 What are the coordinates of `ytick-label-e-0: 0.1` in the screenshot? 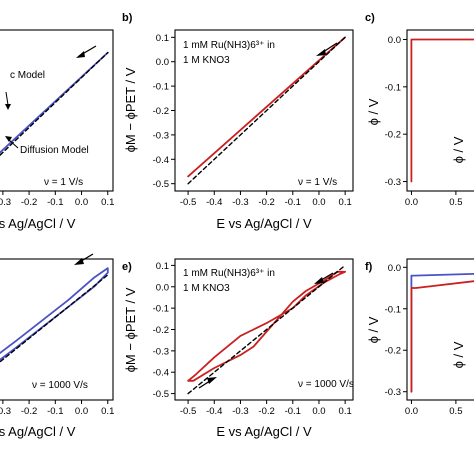 It's located at (162, 266).